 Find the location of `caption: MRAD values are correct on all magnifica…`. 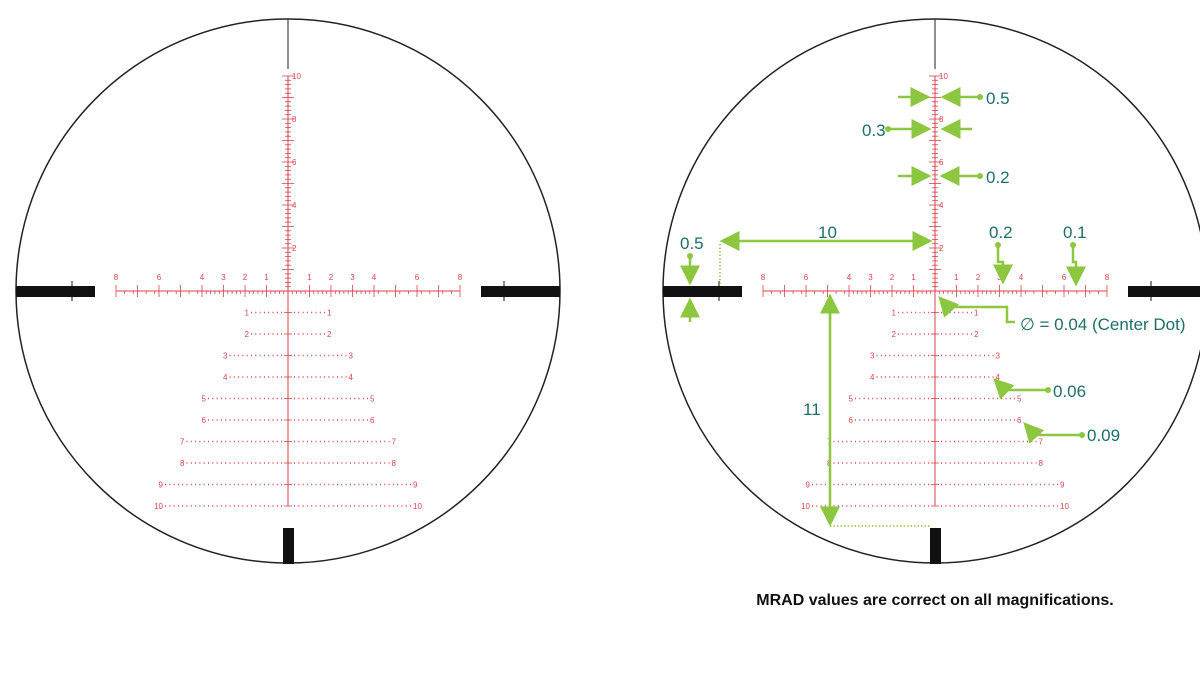

caption: MRAD values are correct on all magnifica… is located at coordinates (934, 600).